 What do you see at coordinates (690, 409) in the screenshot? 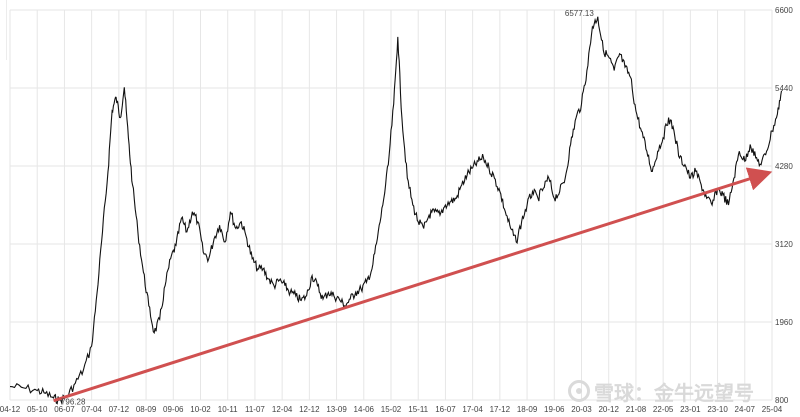
I see `x-tick-label: 23-01` at bounding box center [690, 409].